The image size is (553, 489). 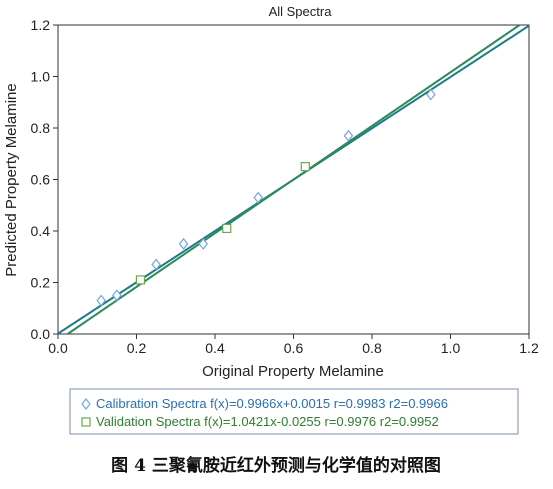 I want to click on chart-title: All Spectra, so click(x=301, y=11).